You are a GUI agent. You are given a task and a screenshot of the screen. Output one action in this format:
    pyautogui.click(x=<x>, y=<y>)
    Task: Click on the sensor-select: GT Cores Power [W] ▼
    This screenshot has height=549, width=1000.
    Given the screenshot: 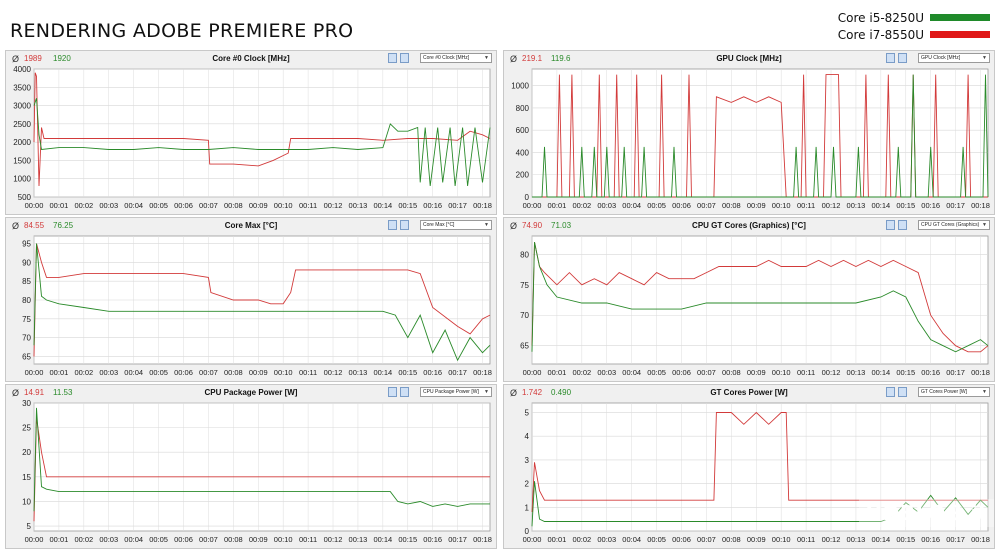 What is the action you would take?
    pyautogui.click(x=954, y=392)
    